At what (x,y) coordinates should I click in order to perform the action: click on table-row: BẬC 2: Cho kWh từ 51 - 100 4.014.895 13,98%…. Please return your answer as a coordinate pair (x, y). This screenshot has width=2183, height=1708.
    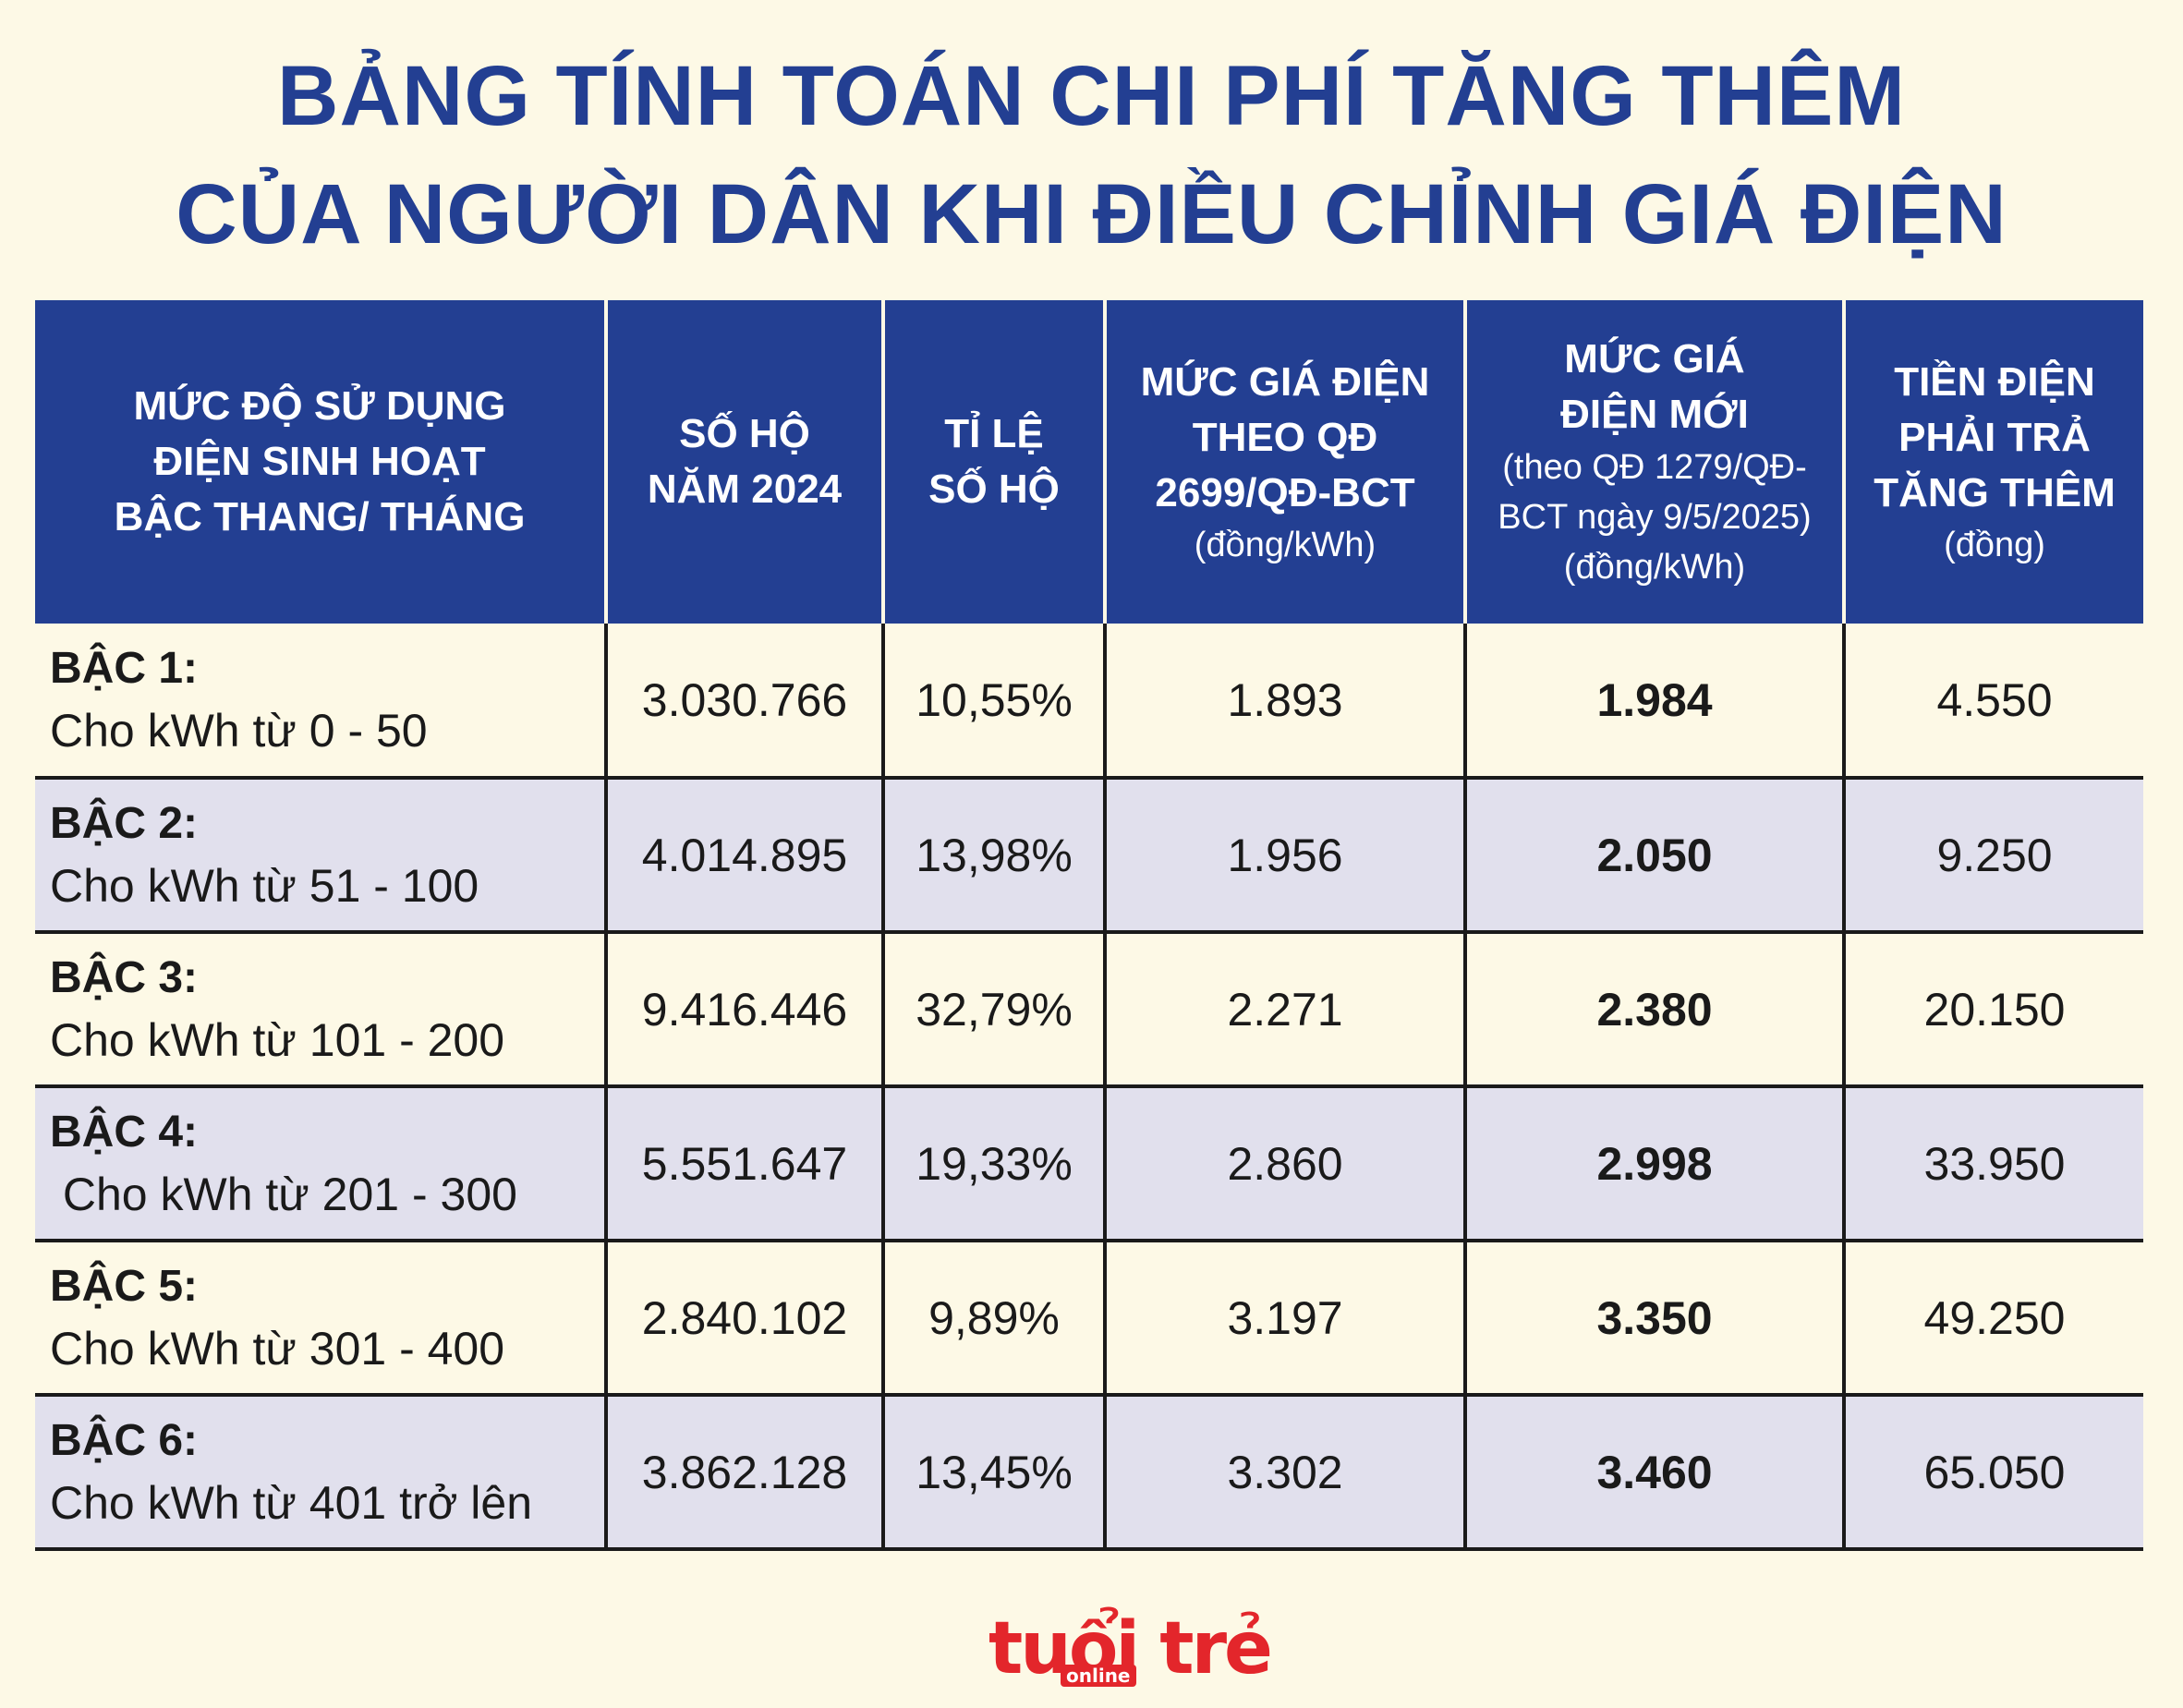
    Looking at the image, I should click on (1089, 856).